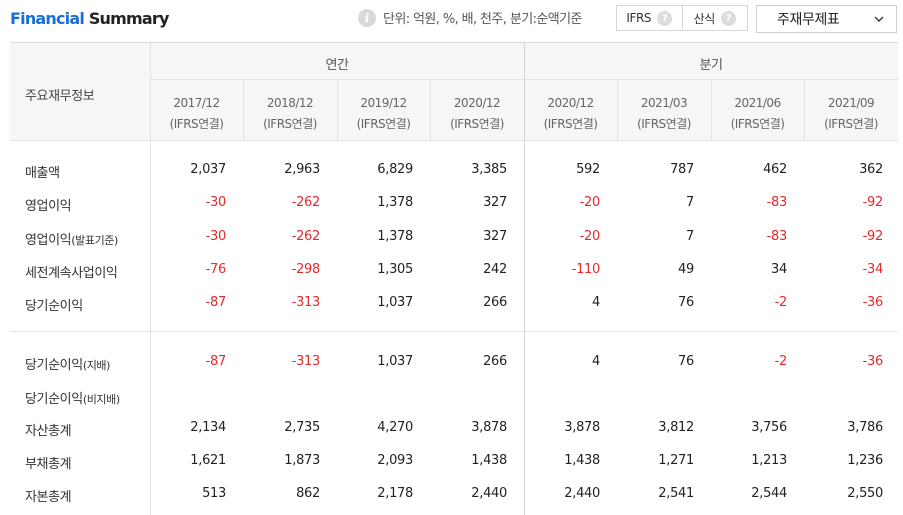 The width and height of the screenshot is (903, 515). Describe the element at coordinates (48, 240) in the screenshot. I see `row-label-main: 영업이익` at that location.